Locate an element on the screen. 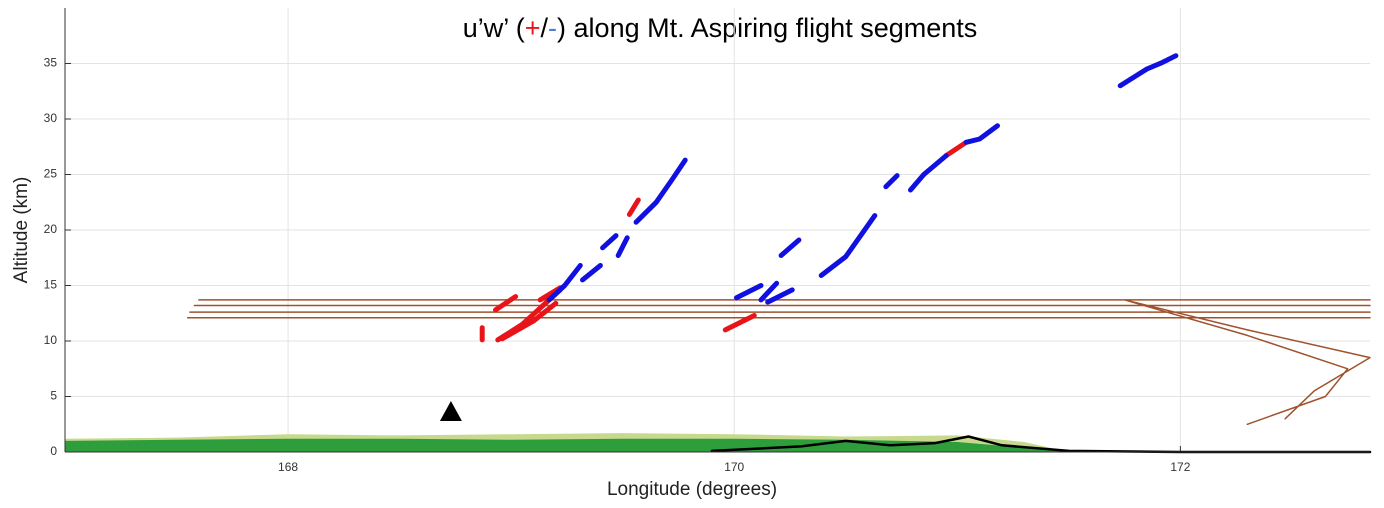  title-part: - is located at coordinates (552, 28).